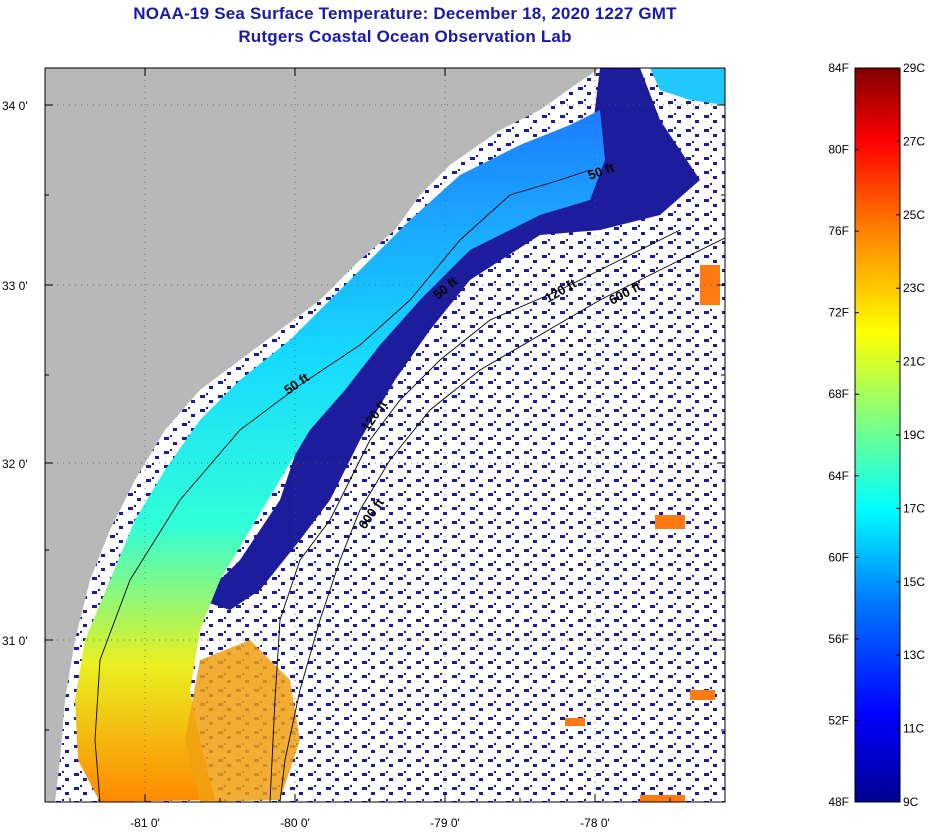  I want to click on colorbar-gradient, so click(877, 435).